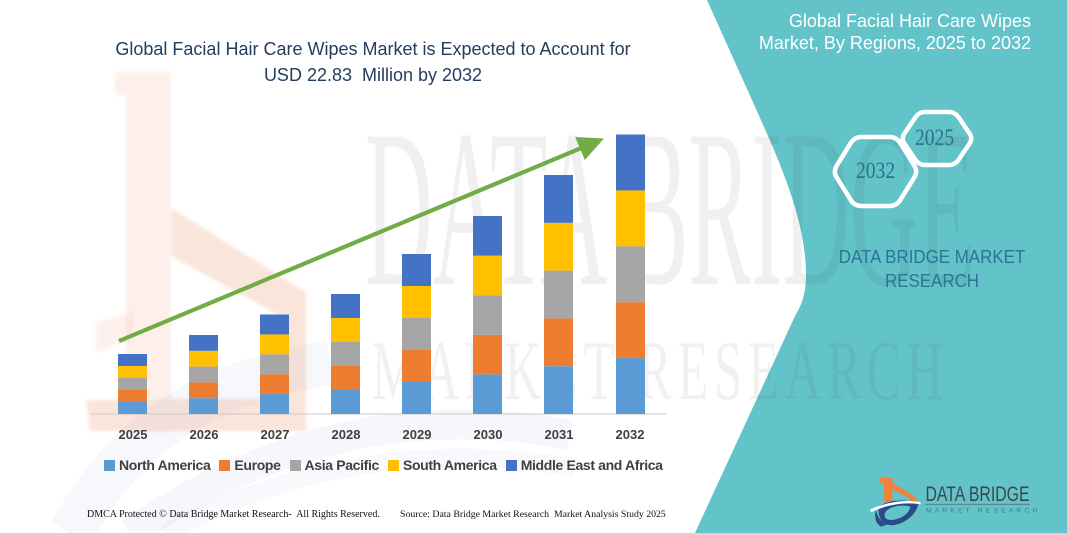  What do you see at coordinates (978, 494) in the screenshot?
I see `svg-text: DATA BRIDGE` at bounding box center [978, 494].